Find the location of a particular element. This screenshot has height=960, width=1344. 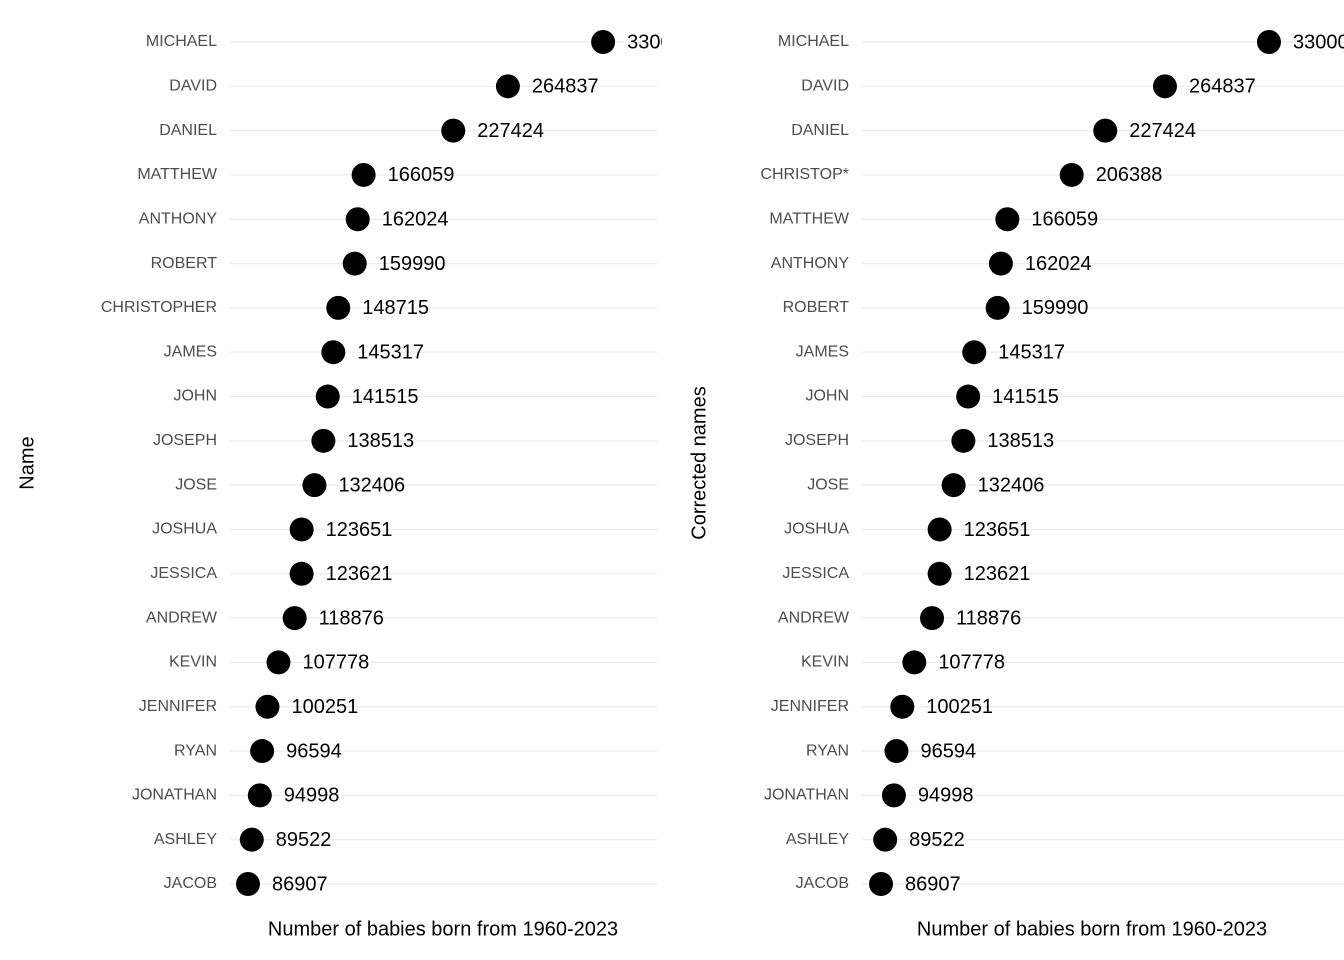

value-label: 145317 is located at coordinates (1031, 352).